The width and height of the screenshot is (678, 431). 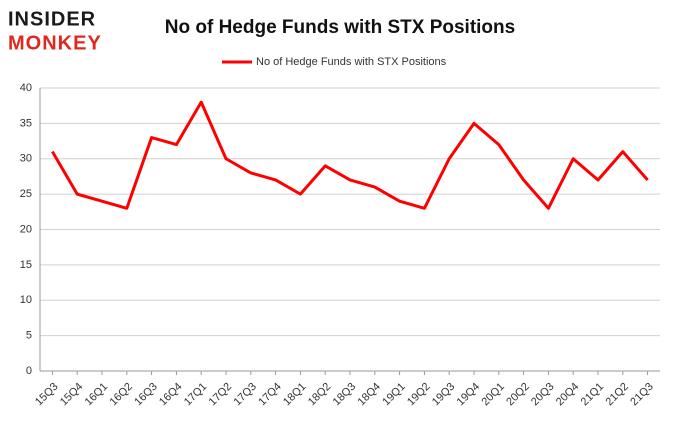 What do you see at coordinates (26, 194) in the screenshot?
I see `y-tick-label: 25` at bounding box center [26, 194].